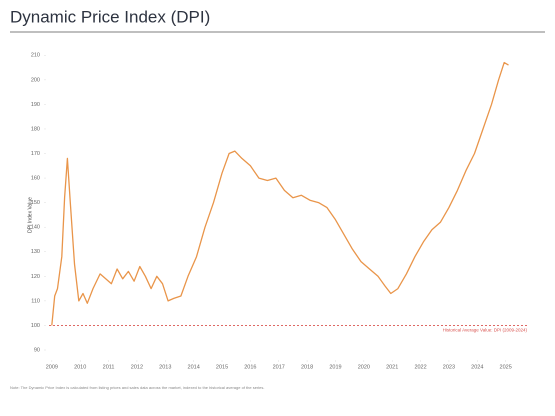 This screenshot has width=555, height=416. I want to click on x-tick-label: 2011, so click(109, 367).